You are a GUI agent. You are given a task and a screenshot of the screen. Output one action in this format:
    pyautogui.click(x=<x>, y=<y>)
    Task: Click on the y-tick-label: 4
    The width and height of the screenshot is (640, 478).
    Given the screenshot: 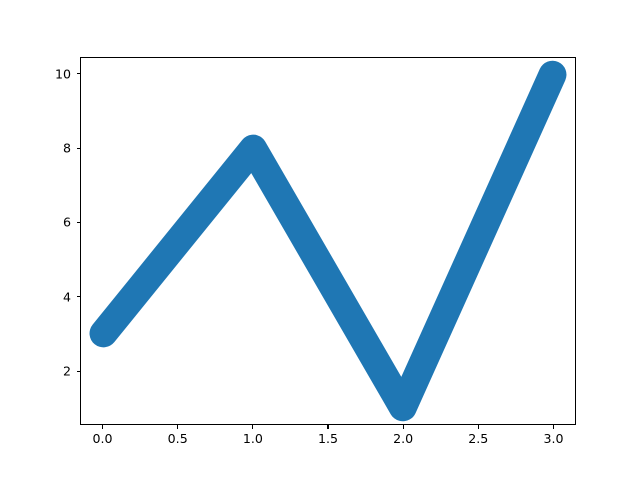 What is the action you would take?
    pyautogui.click(x=66, y=297)
    